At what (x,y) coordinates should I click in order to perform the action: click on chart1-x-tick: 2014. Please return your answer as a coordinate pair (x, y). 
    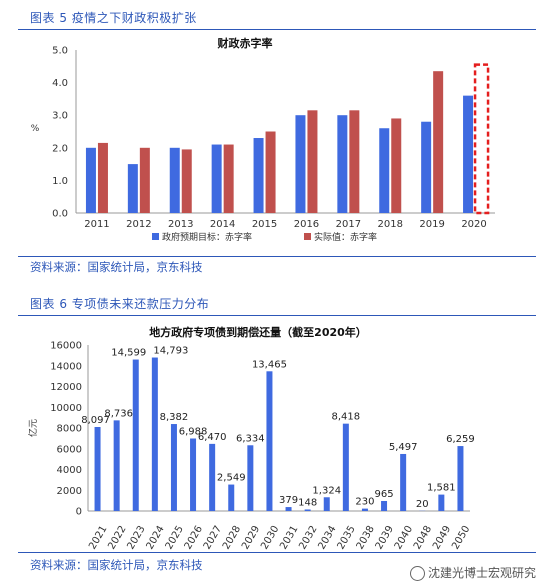
    Looking at the image, I should click on (222, 224).